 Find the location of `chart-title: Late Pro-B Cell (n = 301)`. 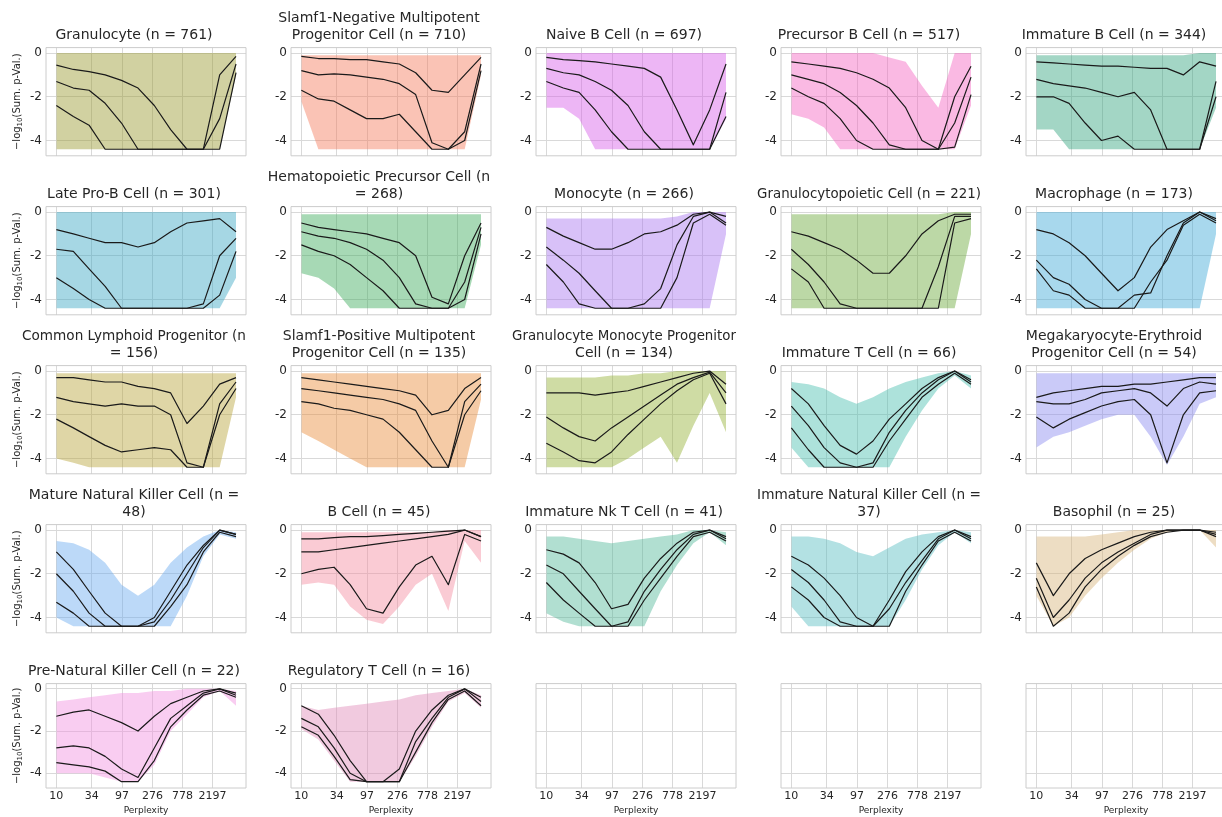

chart-title: Late Pro-B Cell (n = 301) is located at coordinates (134, 192).